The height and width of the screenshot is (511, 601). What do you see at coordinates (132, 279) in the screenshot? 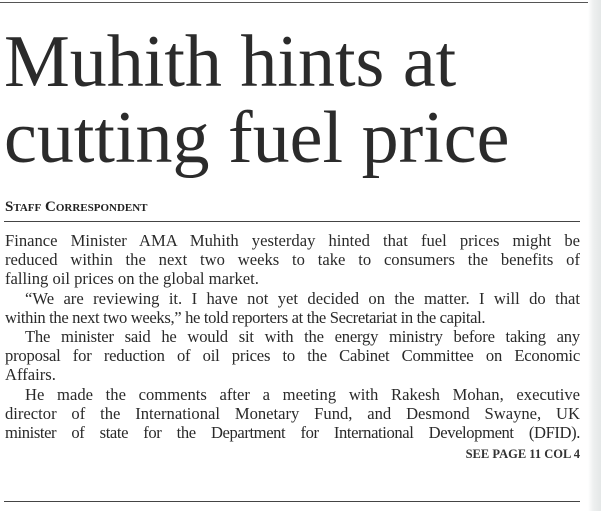
I see `body-line: falling oil prices on the global market.` at bounding box center [132, 279].